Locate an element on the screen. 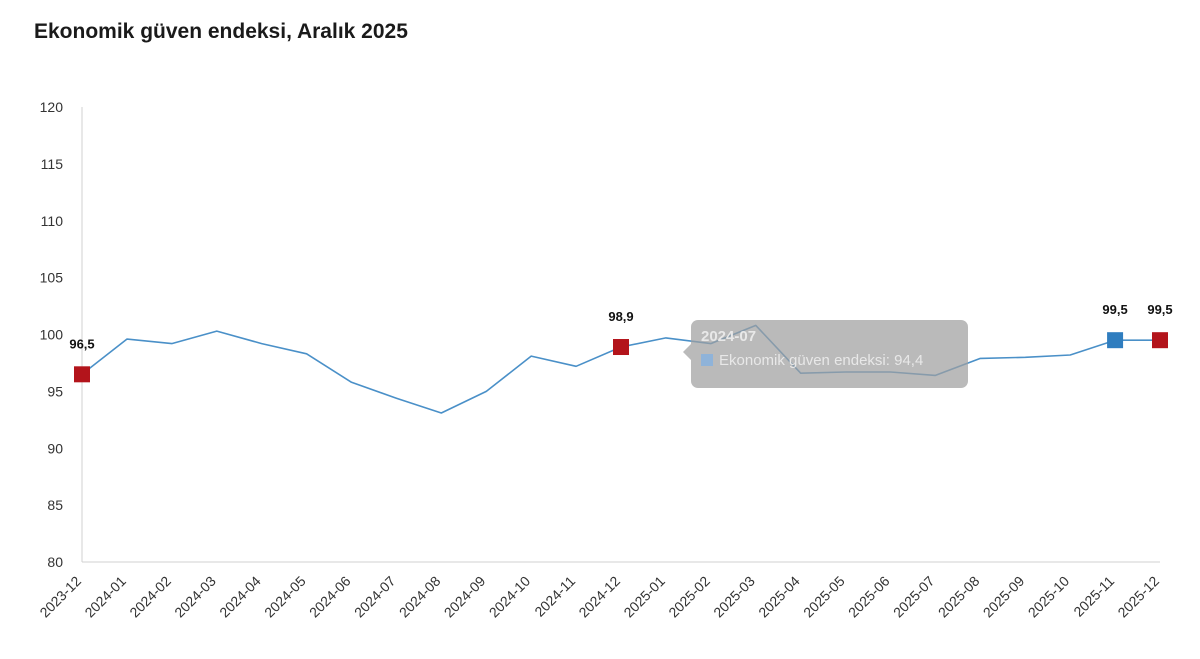 The image size is (1200, 659). tooltip-title: 2024-07 is located at coordinates (729, 336).